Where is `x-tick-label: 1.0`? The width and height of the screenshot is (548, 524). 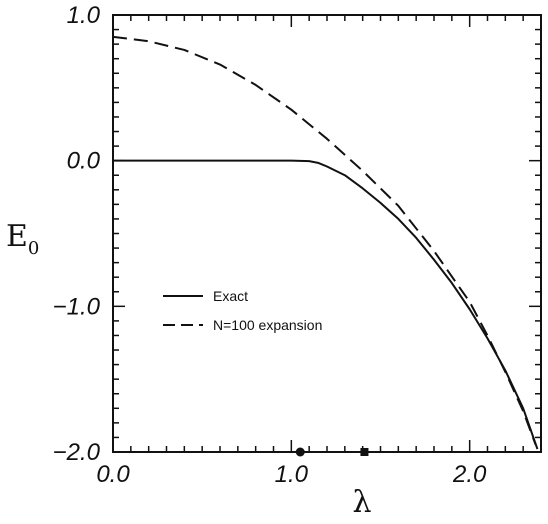 x-tick-label: 1.0 is located at coordinates (292, 474).